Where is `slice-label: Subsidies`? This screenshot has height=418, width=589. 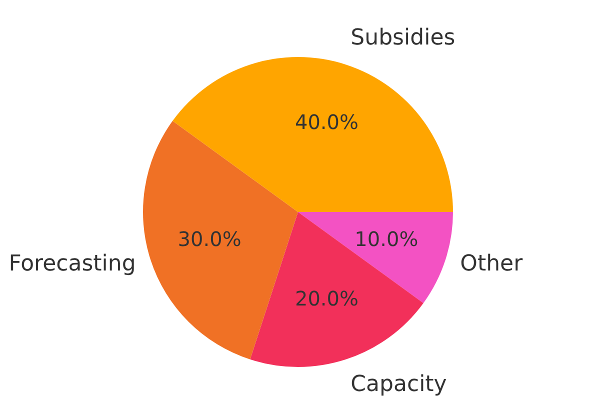
slice-label: Subsidies is located at coordinates (403, 38).